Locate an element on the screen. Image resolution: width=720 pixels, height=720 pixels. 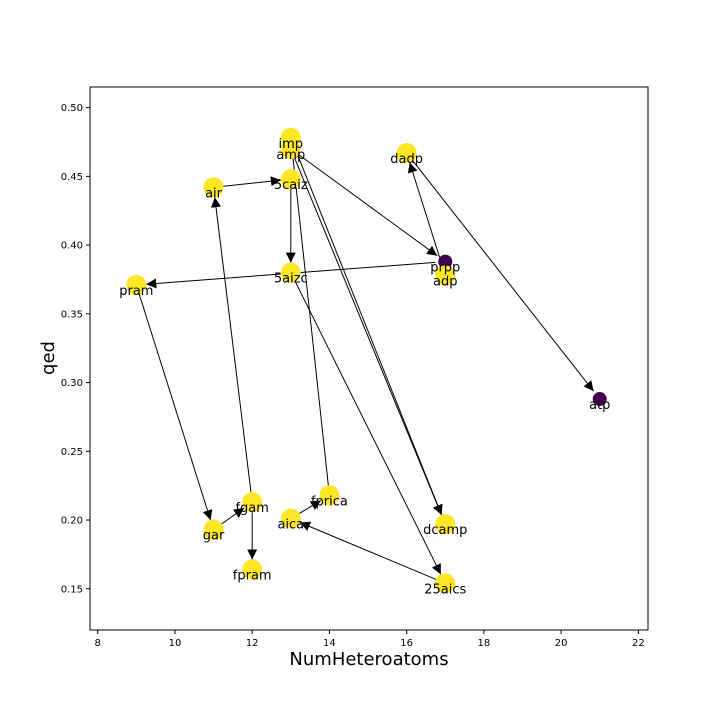
node-label-dcamp: dcamp is located at coordinates (445, 530).